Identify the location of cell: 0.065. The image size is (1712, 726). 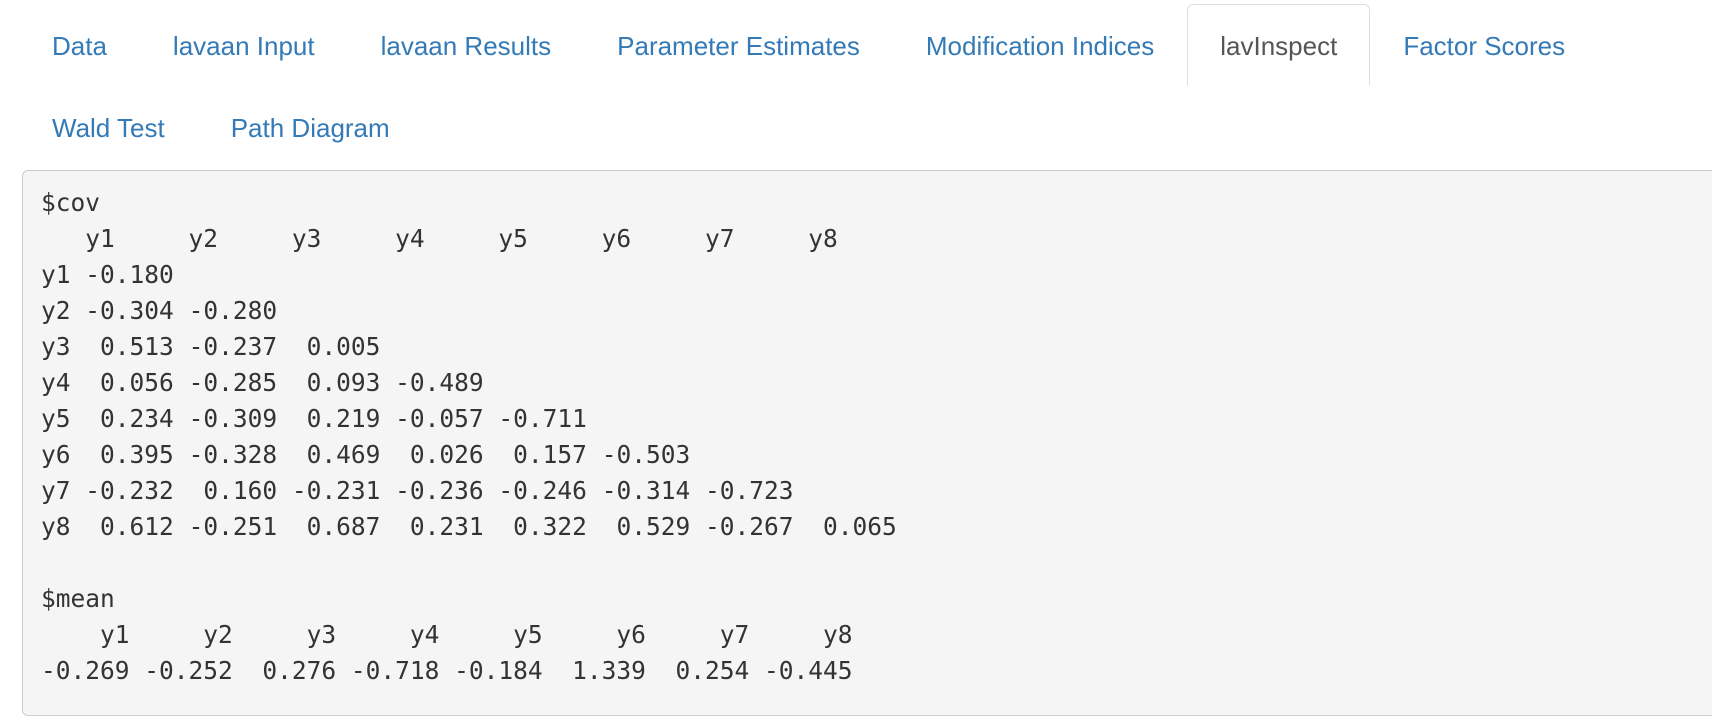
(860, 526).